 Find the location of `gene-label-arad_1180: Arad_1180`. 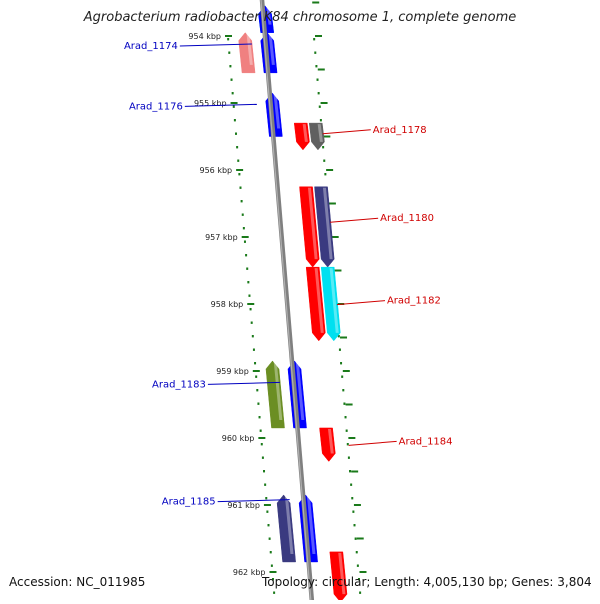

gene-label-arad_1180: Arad_1180 is located at coordinates (382, 218).